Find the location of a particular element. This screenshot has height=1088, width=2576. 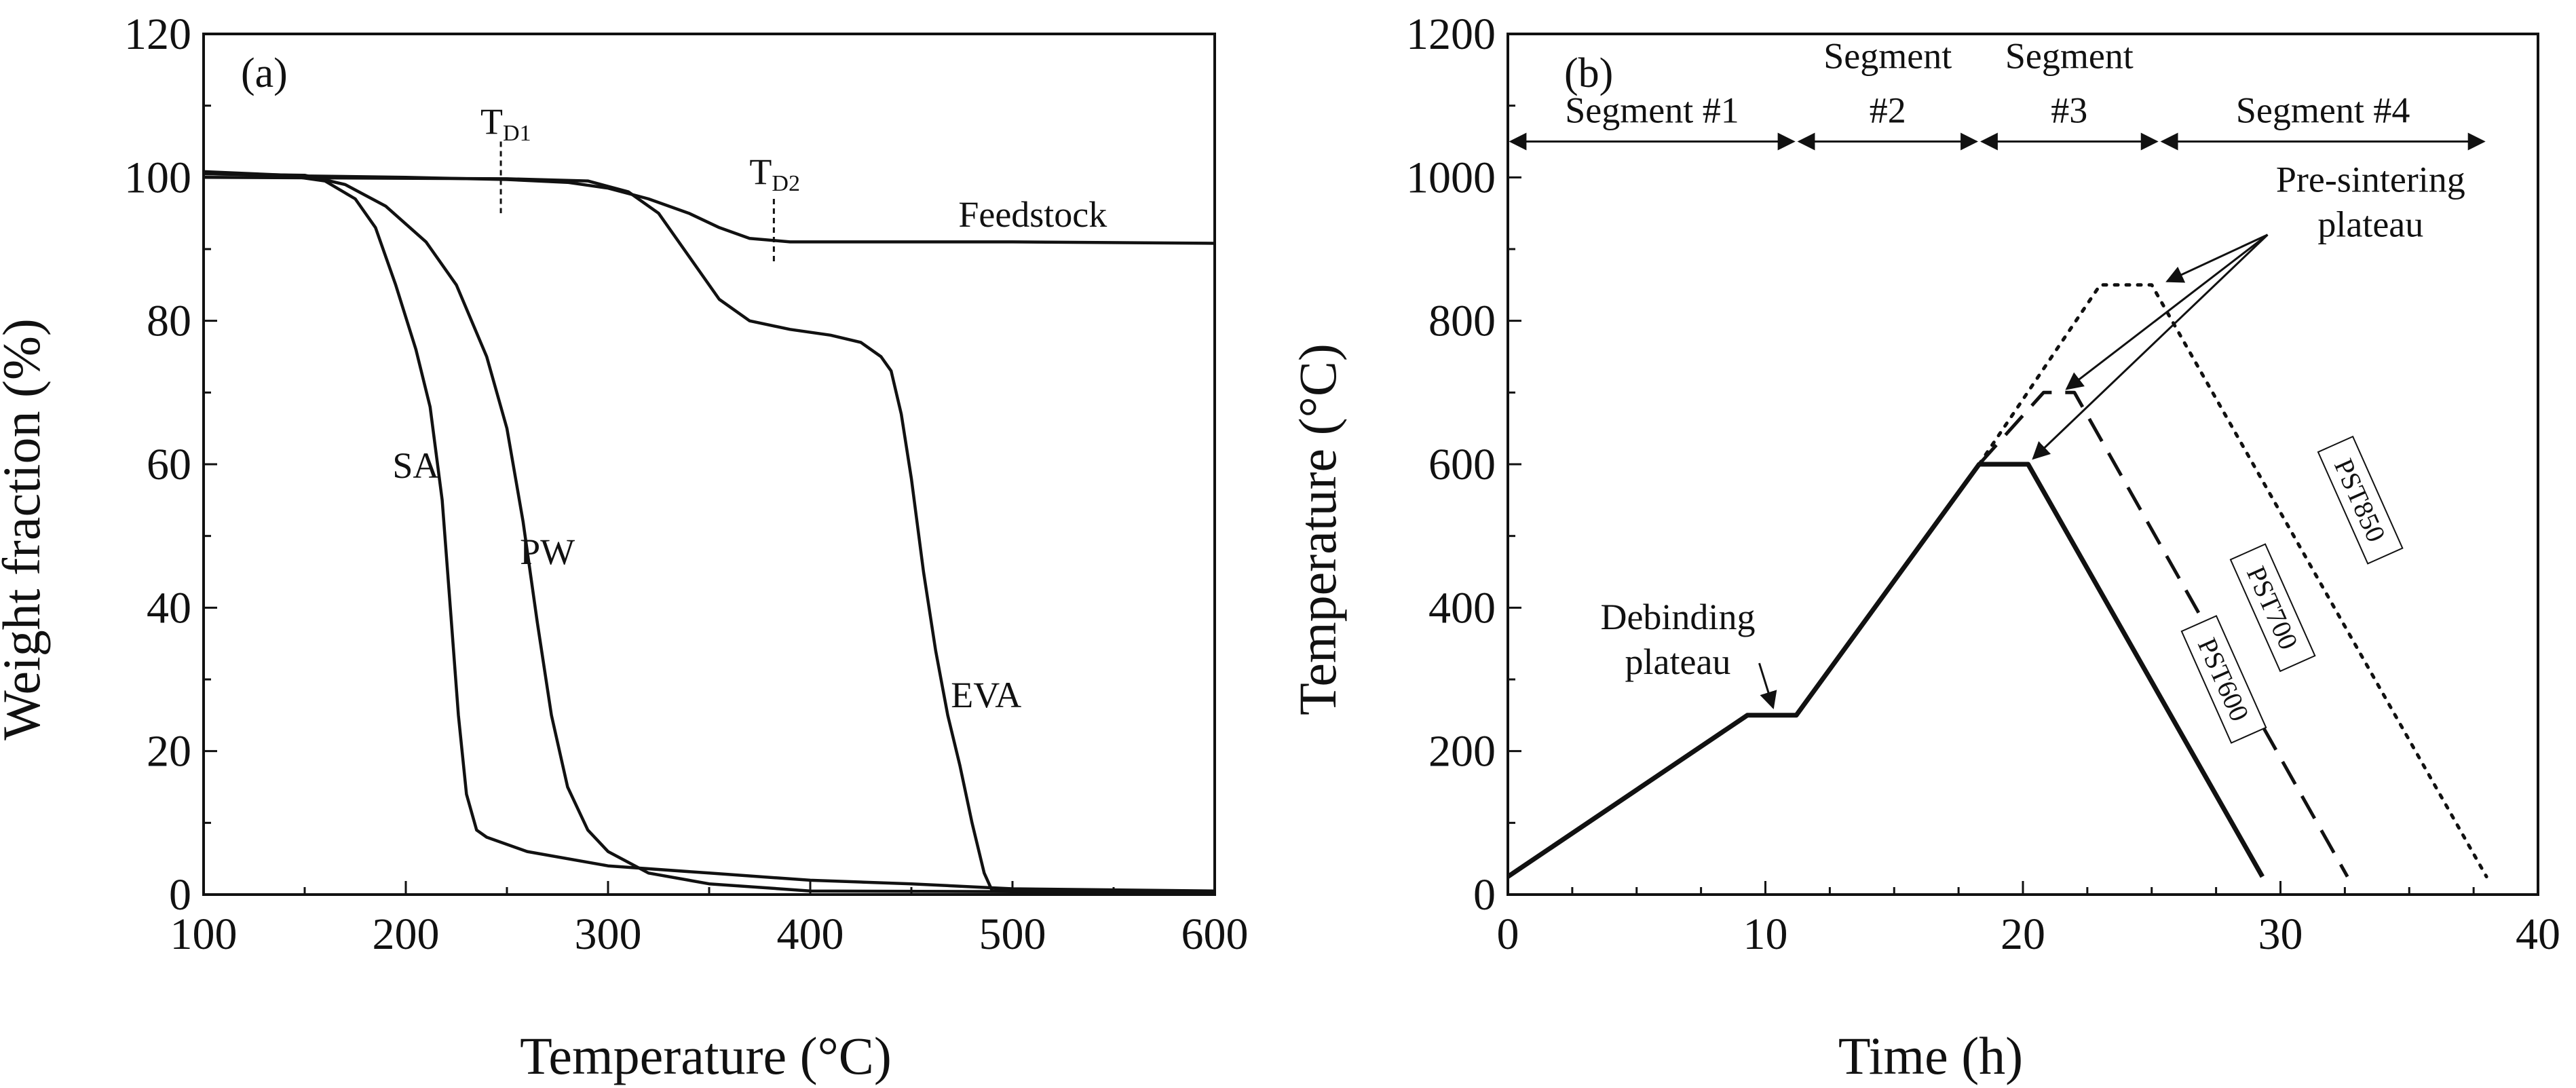

chart-b-series-label: PST700 is located at coordinates (2273, 607).